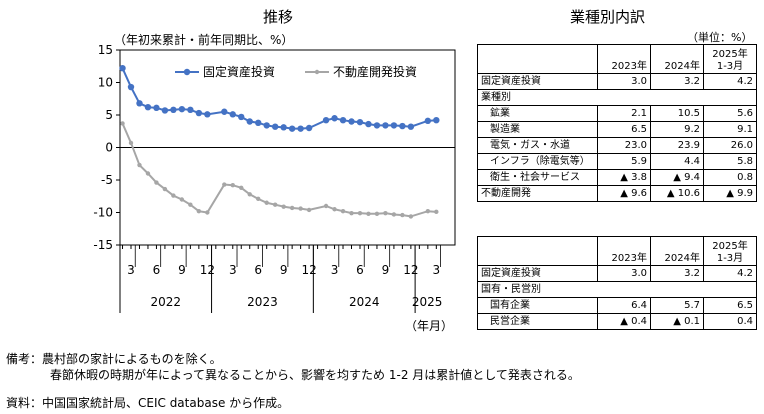 The width and height of the screenshot is (764, 414). I want to click on y-tick-label: -5, so click(107, 180).